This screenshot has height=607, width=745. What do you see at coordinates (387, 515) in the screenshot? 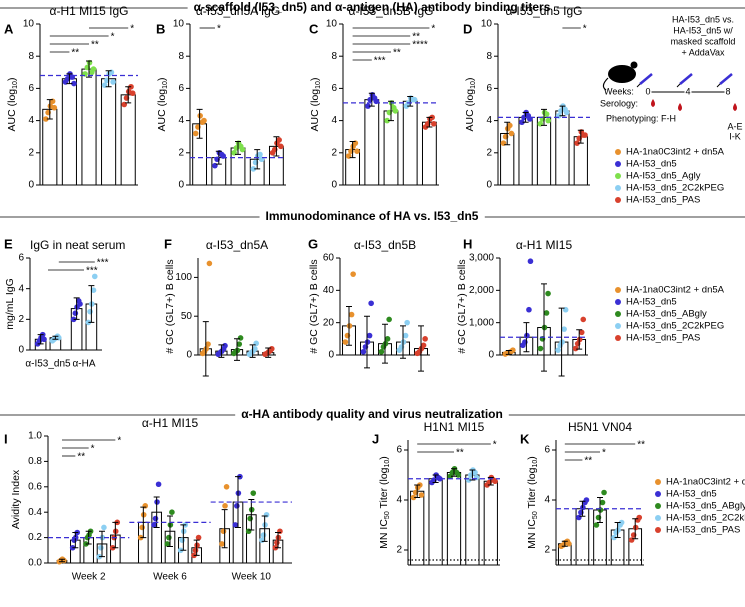
I see `y-axis-label-subscript: 50` at bounding box center [387, 515].